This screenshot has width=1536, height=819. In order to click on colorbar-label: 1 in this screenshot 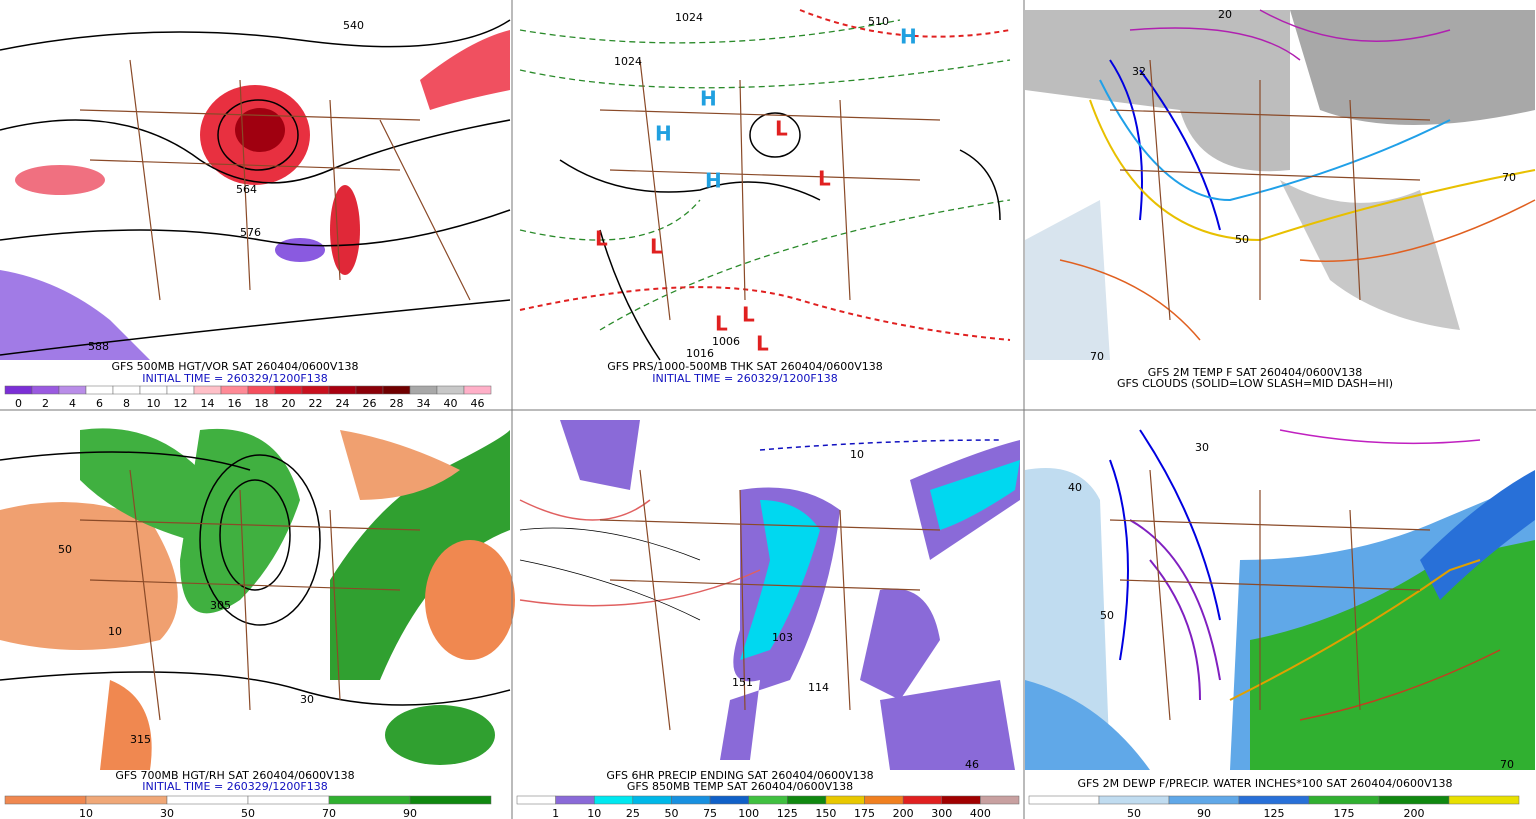, I will do `click(555, 813)`.